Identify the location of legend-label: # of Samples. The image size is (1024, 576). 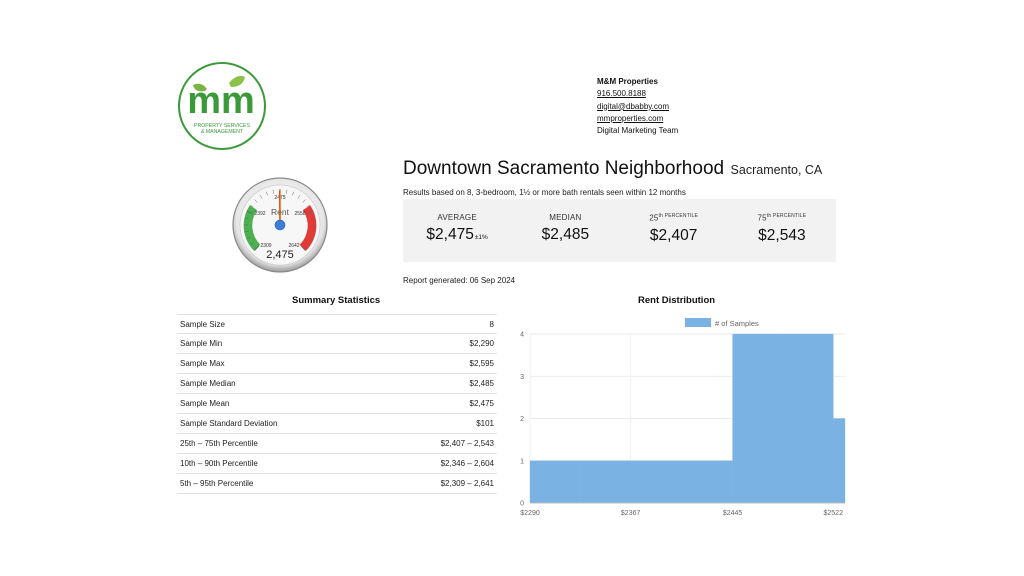
(737, 323).